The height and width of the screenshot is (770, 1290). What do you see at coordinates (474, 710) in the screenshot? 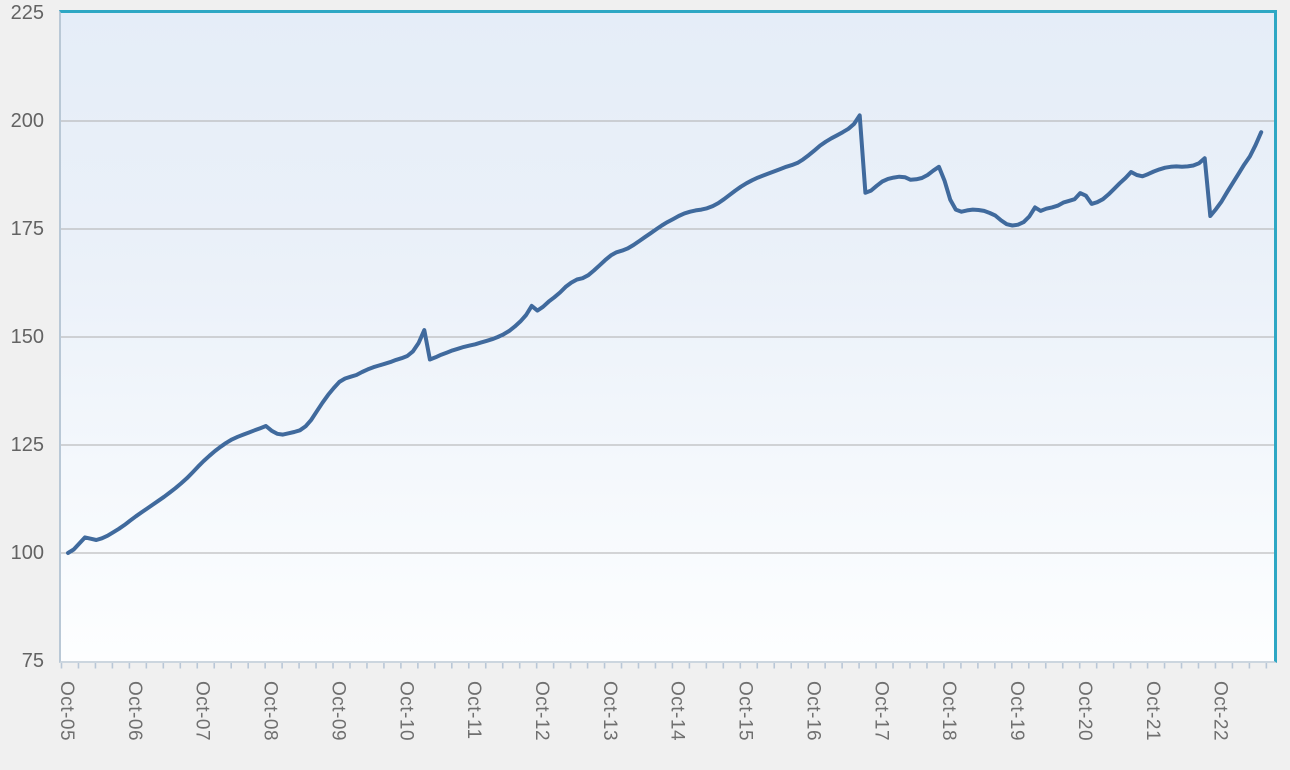
I see `x-axis-label: Oct-11` at bounding box center [474, 710].